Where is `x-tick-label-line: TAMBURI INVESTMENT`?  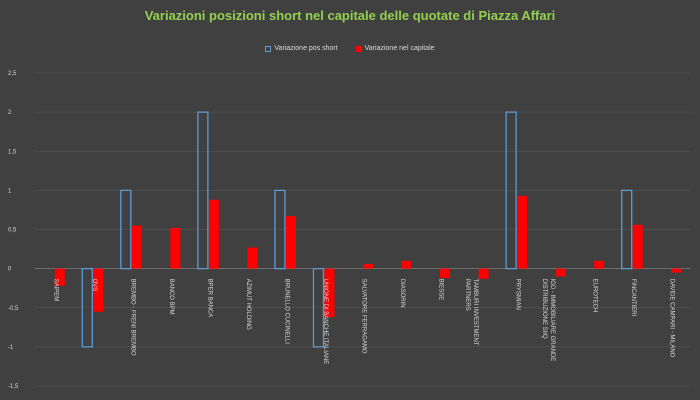
x-tick-label-line: TAMBURI INVESTMENT is located at coordinates (475, 312).